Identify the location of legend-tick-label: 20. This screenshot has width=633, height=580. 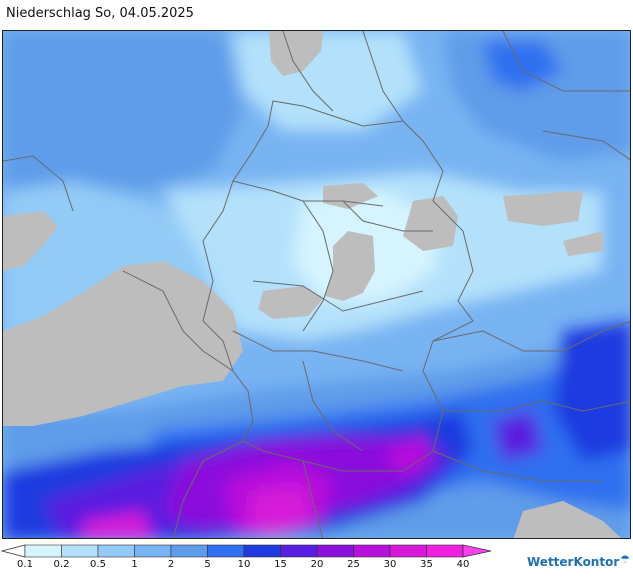
(317, 564).